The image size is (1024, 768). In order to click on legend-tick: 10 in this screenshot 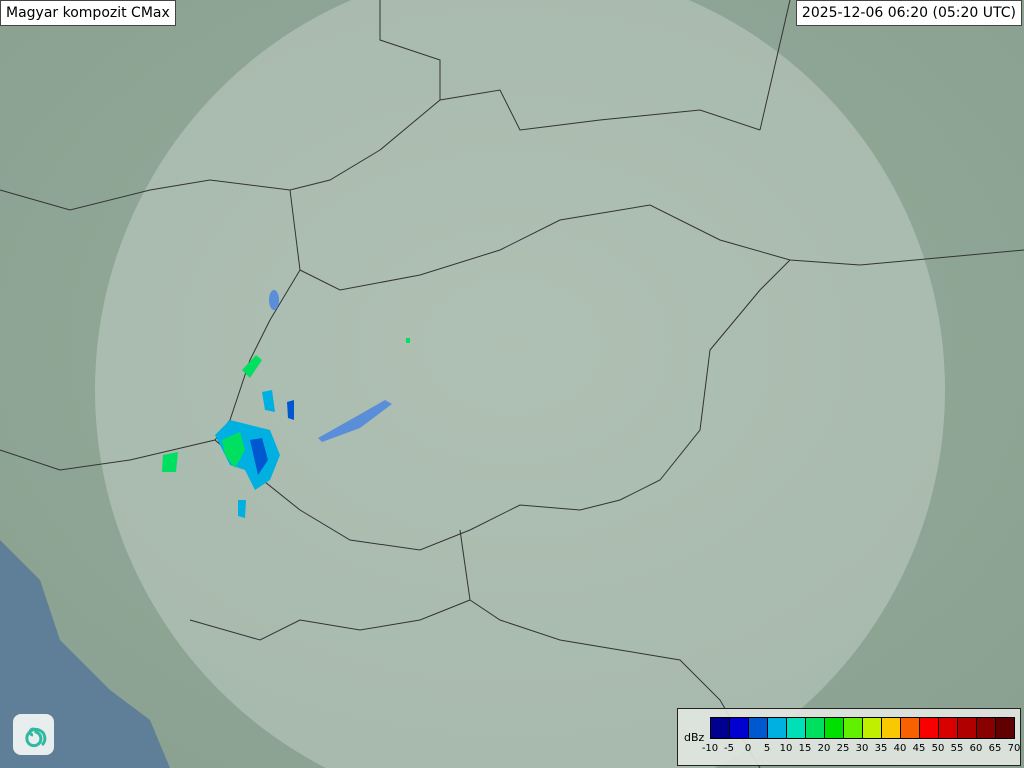, I will do `click(786, 748)`.